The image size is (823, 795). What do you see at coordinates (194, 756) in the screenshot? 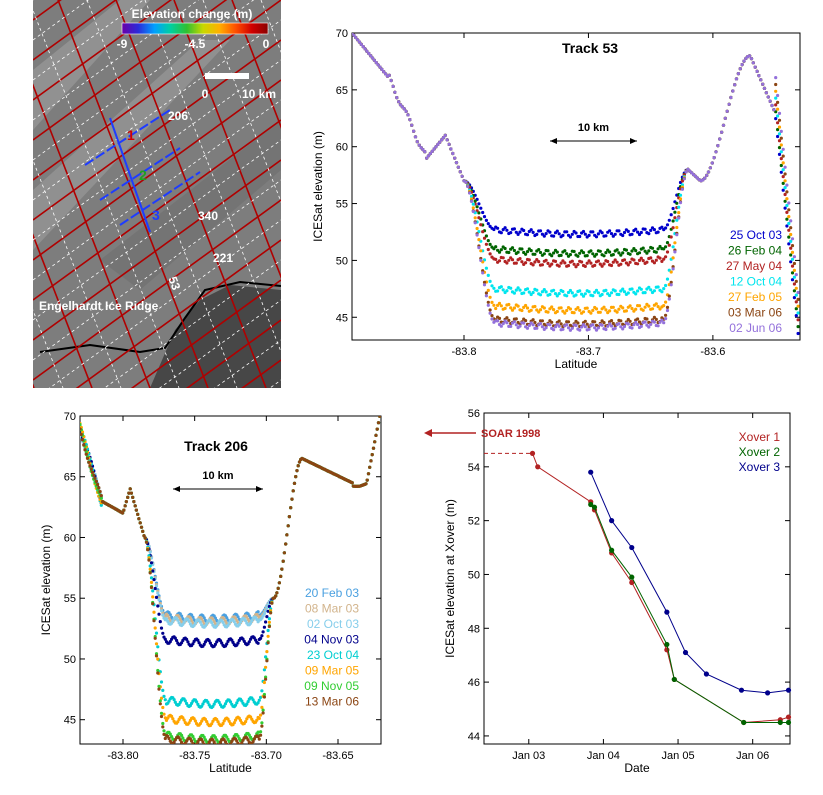
I see `x-tick-label: -83.75` at bounding box center [194, 756].